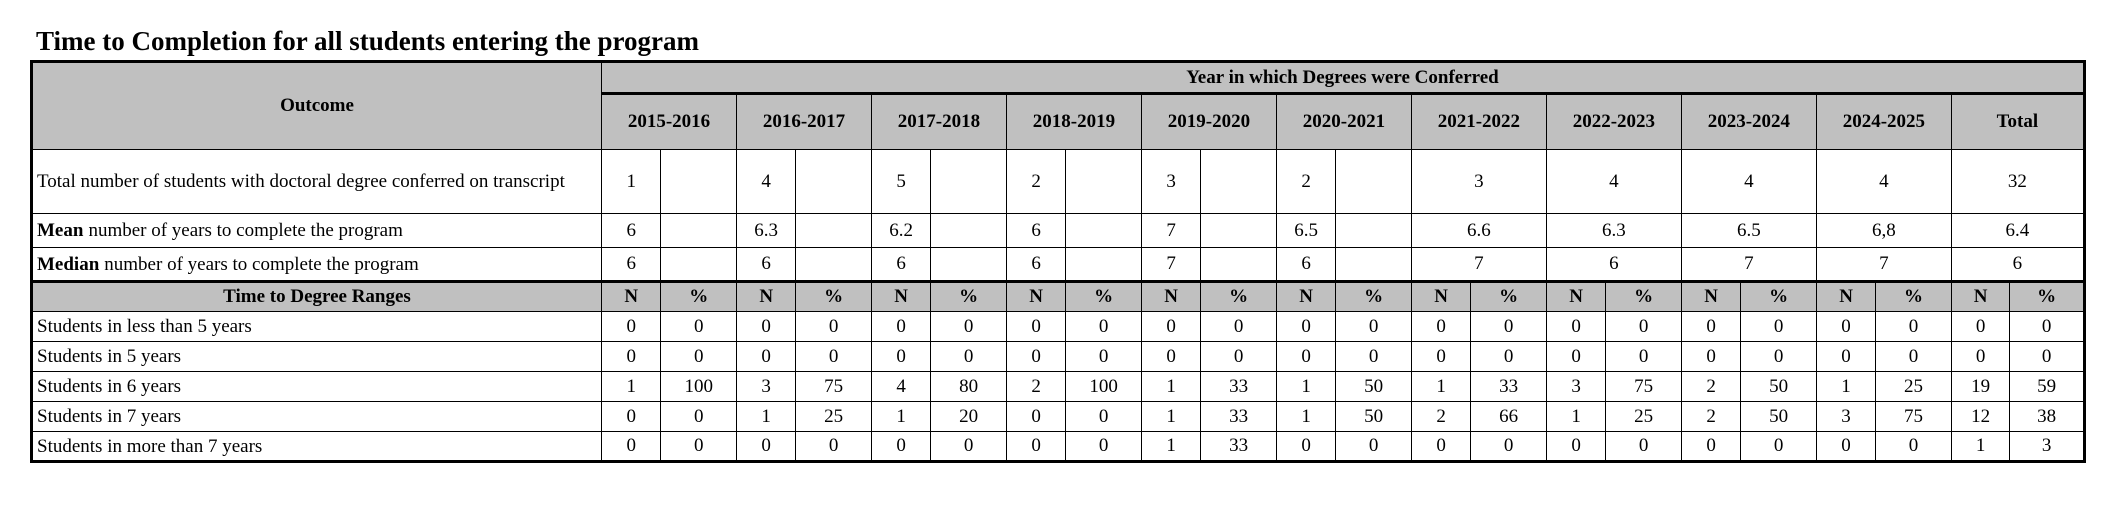 The height and width of the screenshot is (521, 2113). What do you see at coordinates (1748, 121) in the screenshot?
I see `year-header: 2023-2024` at bounding box center [1748, 121].